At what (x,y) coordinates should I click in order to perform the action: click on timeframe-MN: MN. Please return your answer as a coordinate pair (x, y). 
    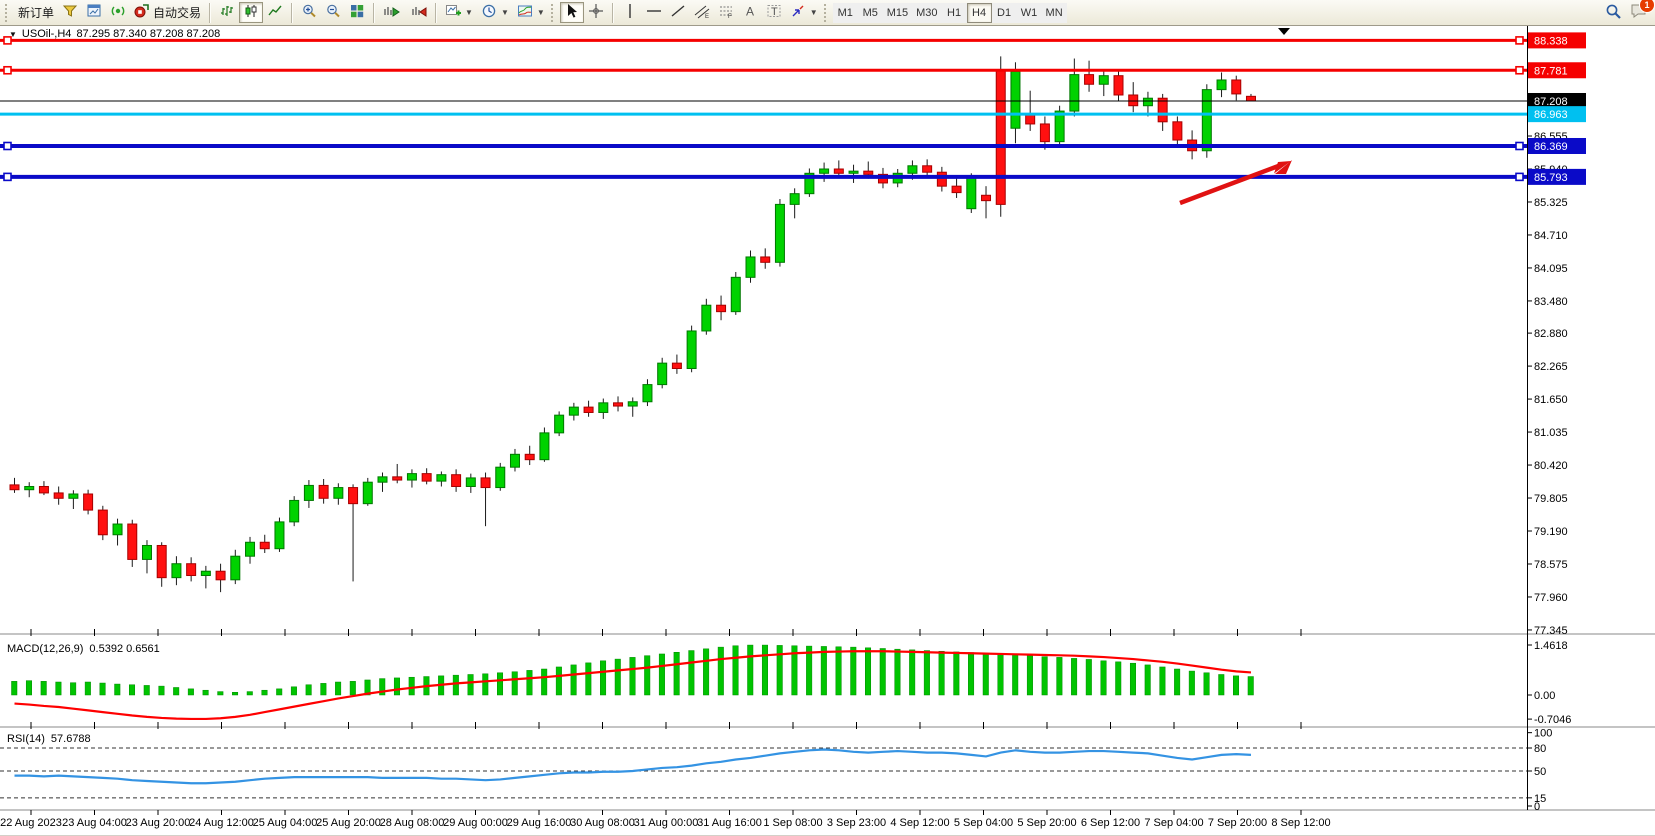
    Looking at the image, I should click on (1054, 12).